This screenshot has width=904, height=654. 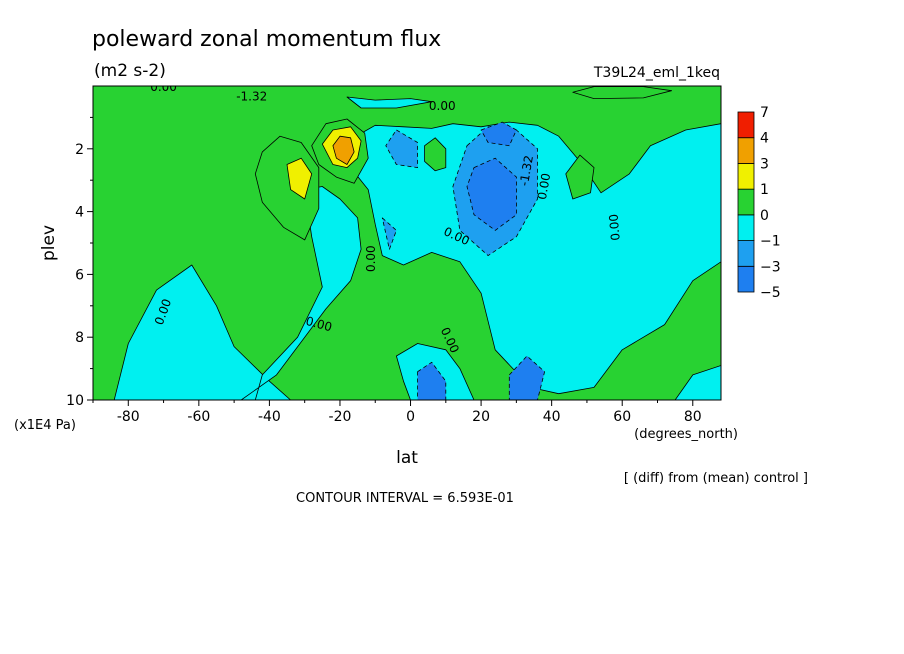 What do you see at coordinates (130, 71) in the screenshot?
I see `chart-units: (m2 s-2)` at bounding box center [130, 71].